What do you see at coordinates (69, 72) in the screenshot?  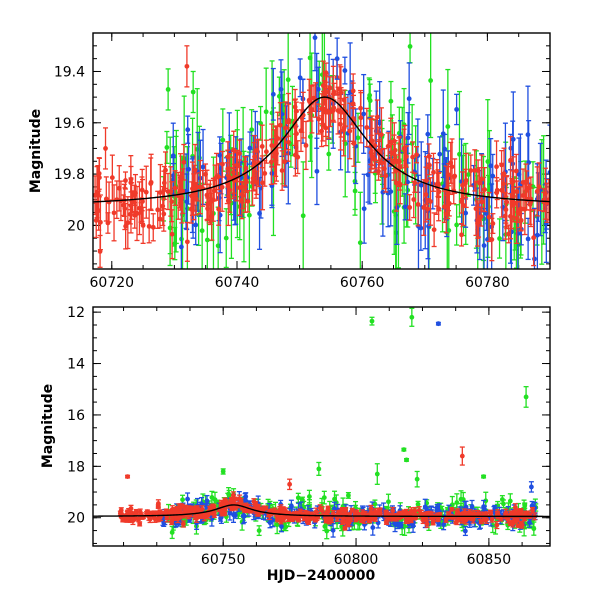 I see `y-tick-label: 19.4` at bounding box center [69, 72].